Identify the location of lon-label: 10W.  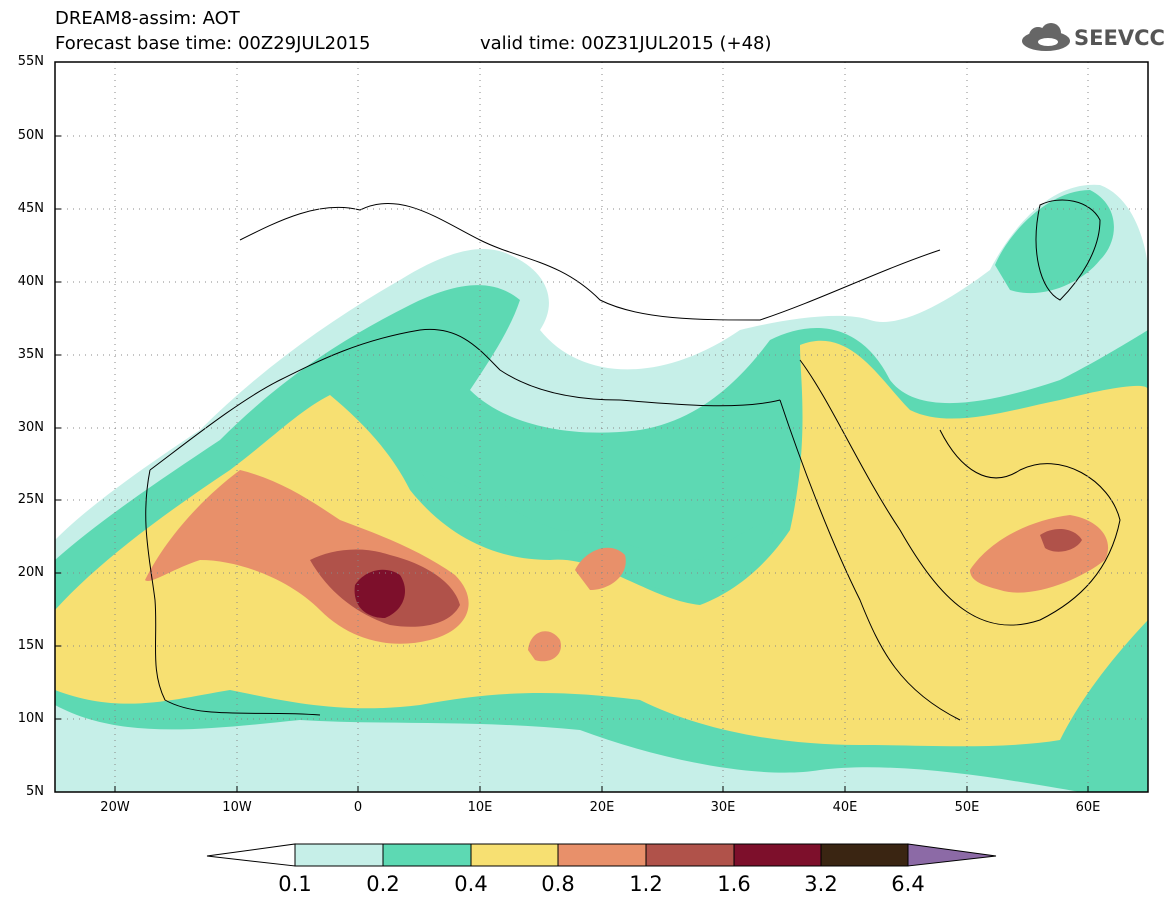
(237, 807).